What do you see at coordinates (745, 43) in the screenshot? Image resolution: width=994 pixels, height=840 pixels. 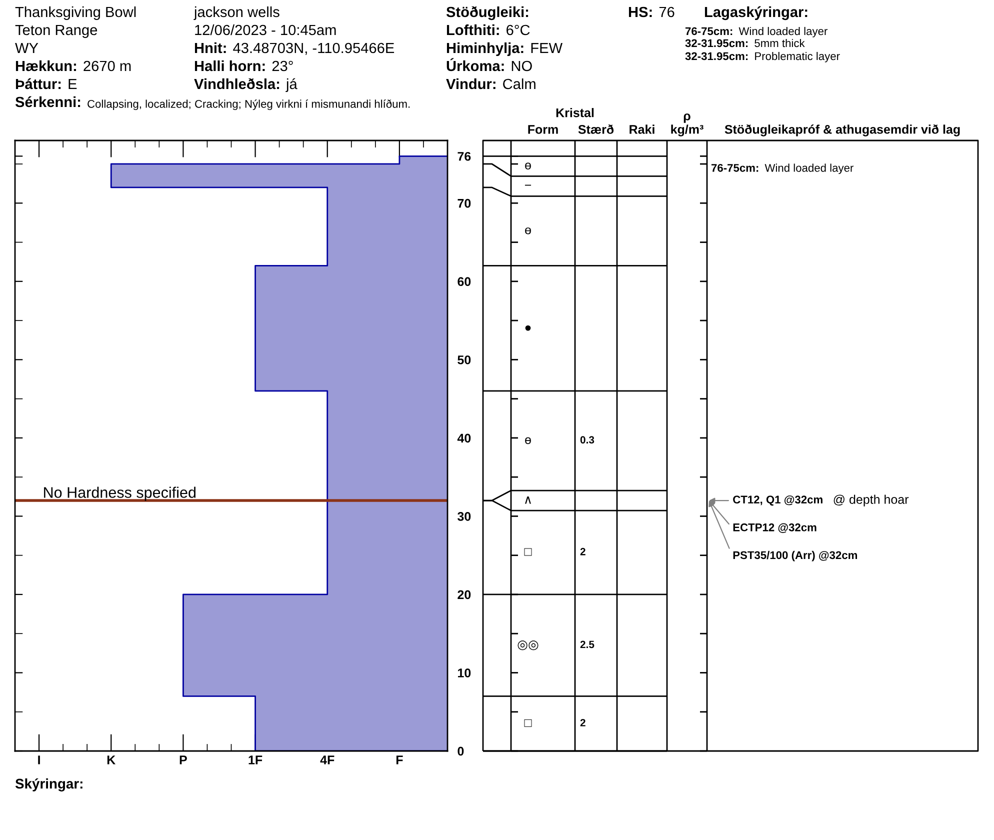 I see `text: 32-31.95cm: 5mm thick` at bounding box center [745, 43].